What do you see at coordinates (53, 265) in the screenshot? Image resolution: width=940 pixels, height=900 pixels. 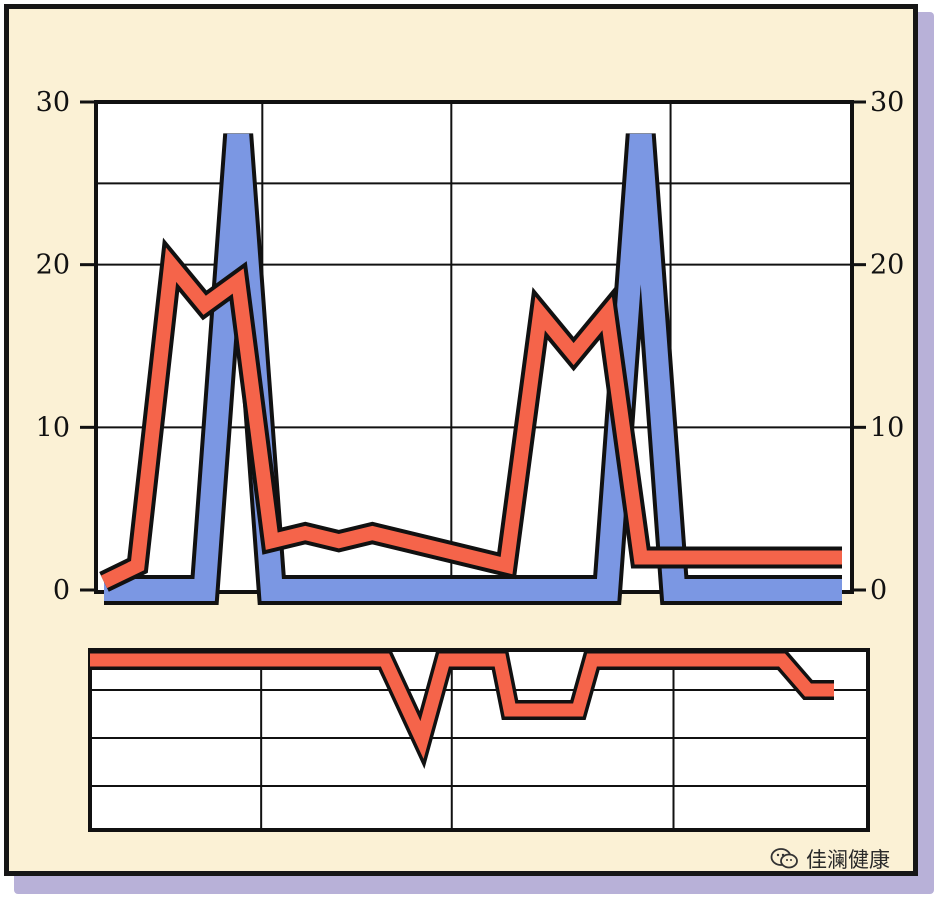 I see `left-tick-label: 20` at bounding box center [53, 265].